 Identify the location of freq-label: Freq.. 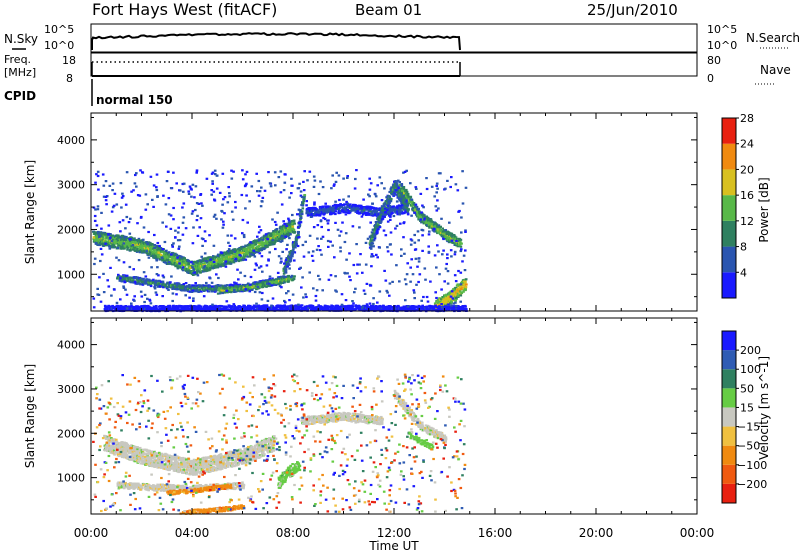
(17, 59).